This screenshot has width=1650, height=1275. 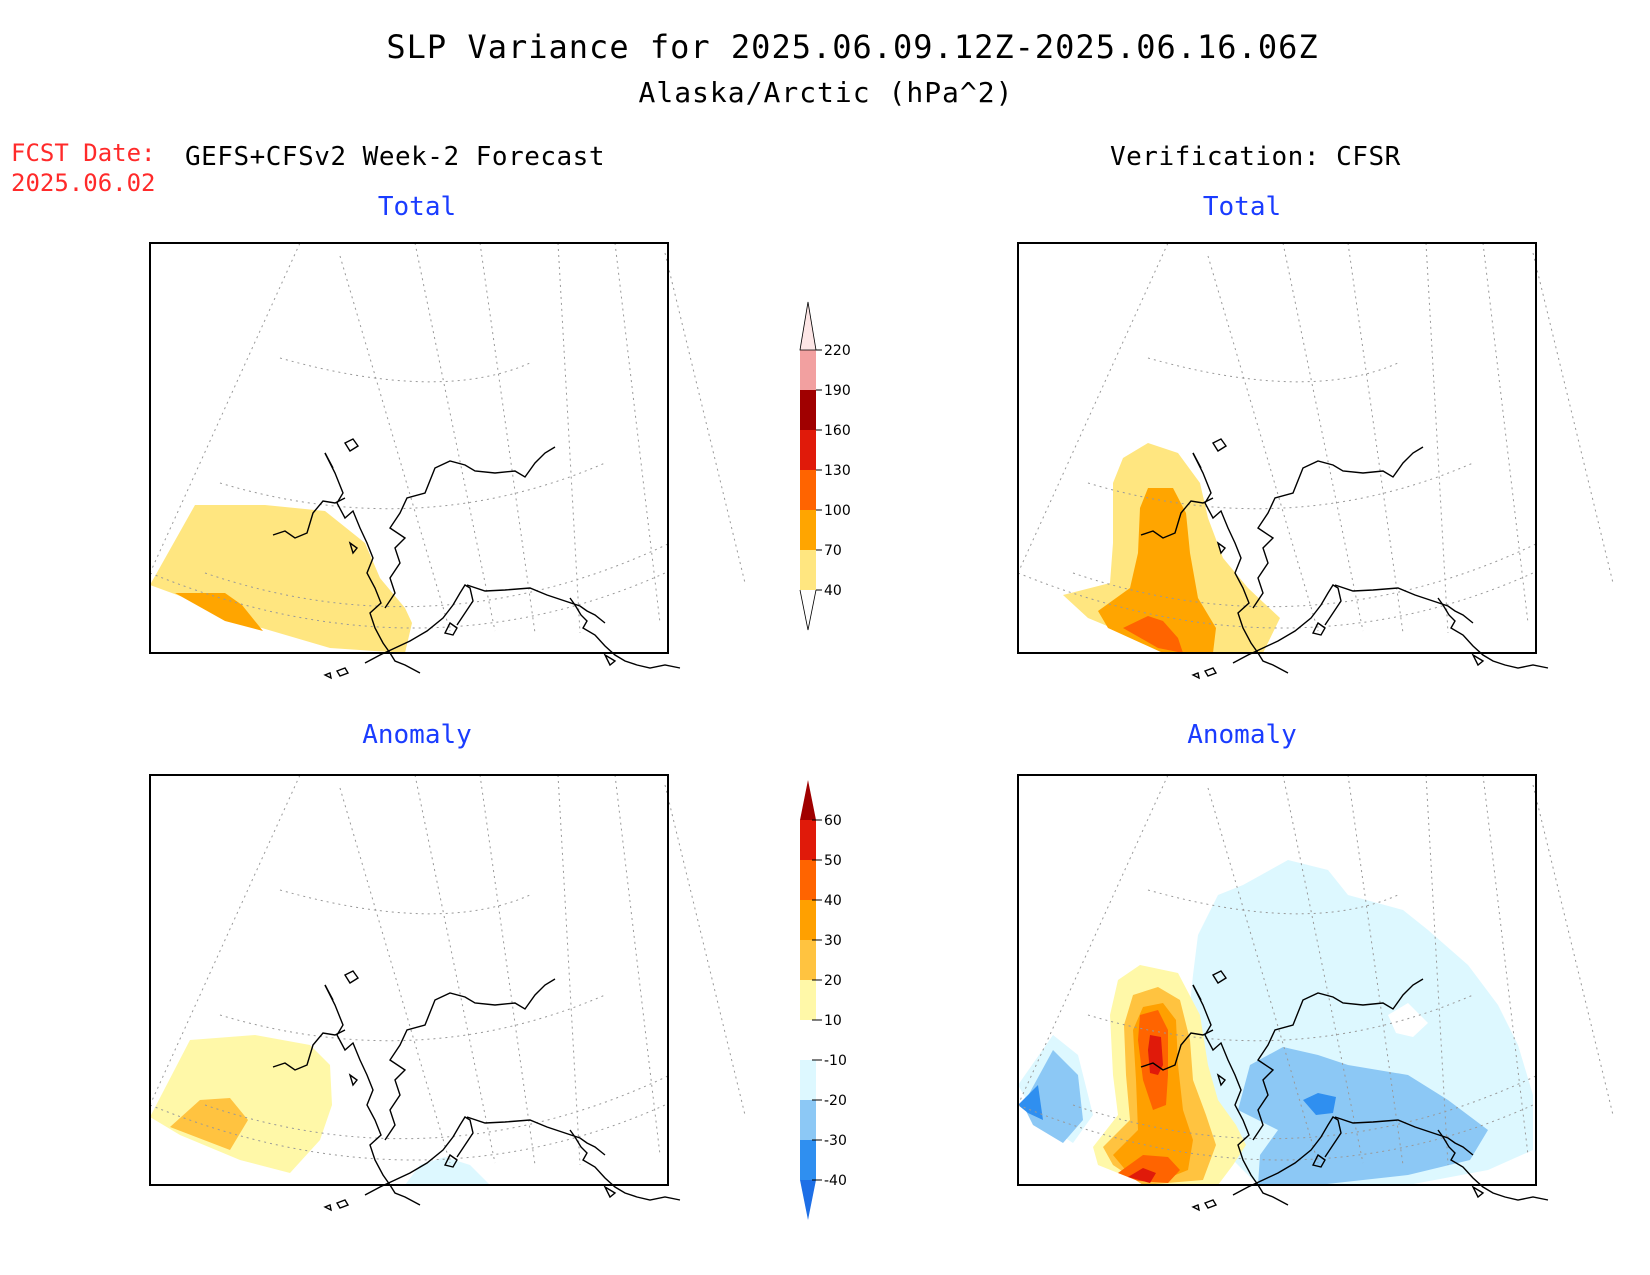 What do you see at coordinates (833, 941) in the screenshot?
I see `anomaly-colorbar-label: 30` at bounding box center [833, 941].